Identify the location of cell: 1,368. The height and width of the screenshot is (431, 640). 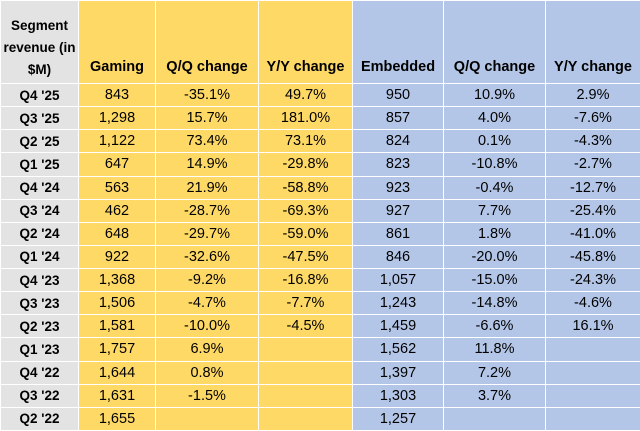
(117, 280).